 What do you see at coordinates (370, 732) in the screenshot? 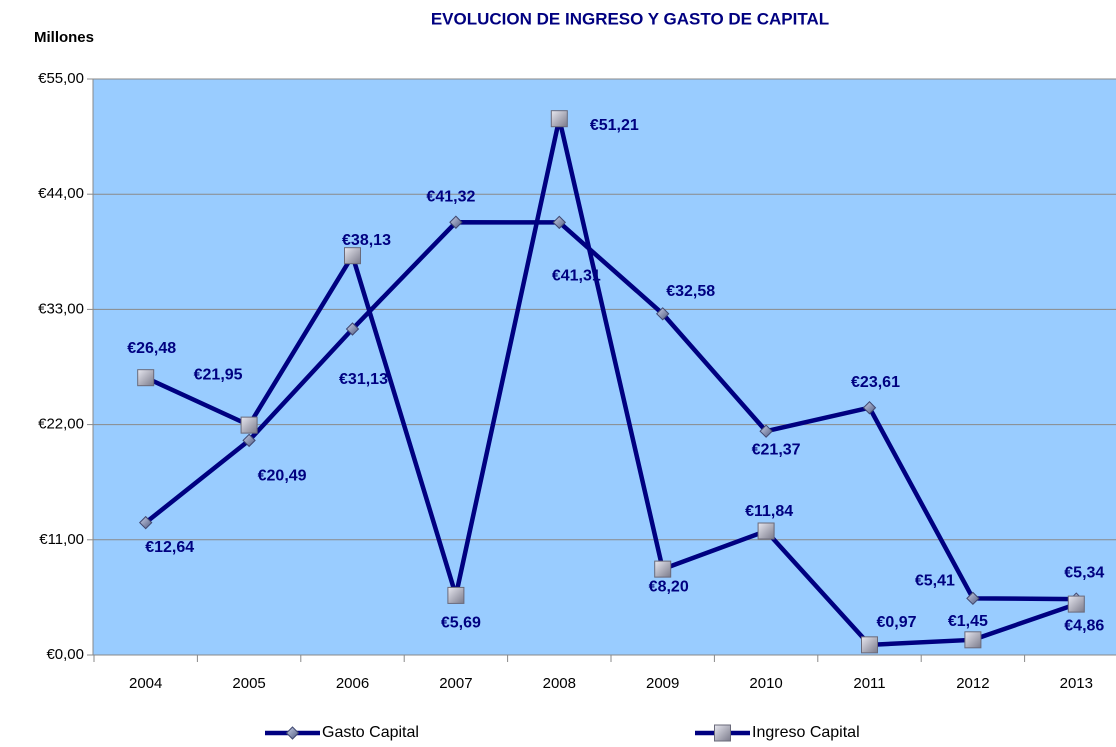
I see `legend-label: Gasto Capital` at bounding box center [370, 732].